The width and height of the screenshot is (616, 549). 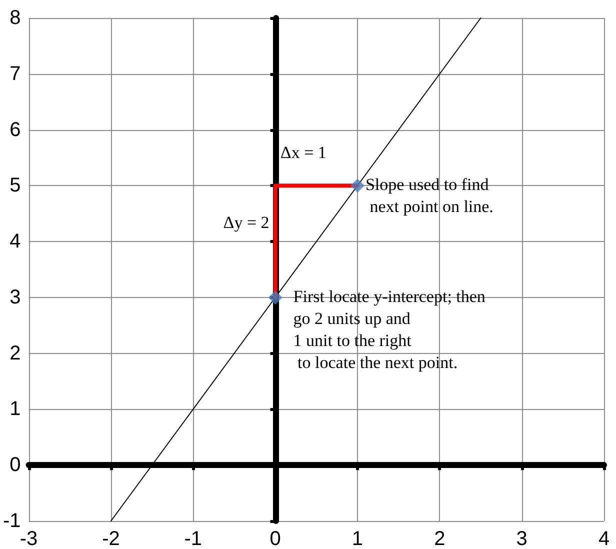 I want to click on x-tick-label: 4, so click(x=604, y=538).